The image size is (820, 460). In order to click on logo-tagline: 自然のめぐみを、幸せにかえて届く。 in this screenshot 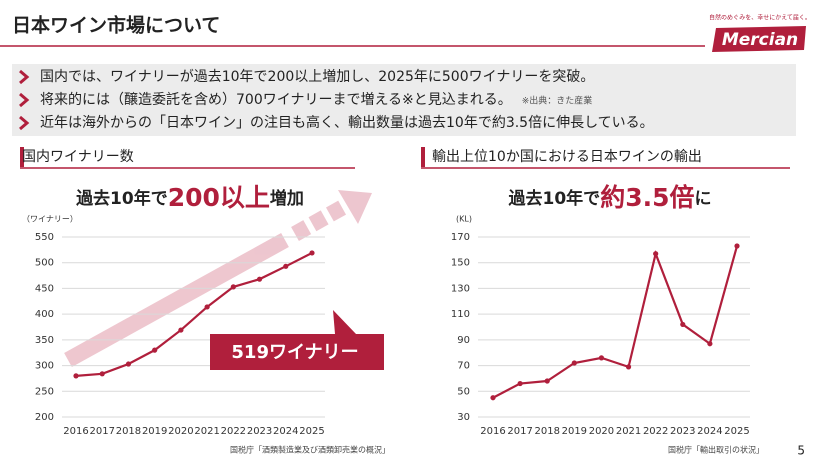, I will do `click(760, 18)`.